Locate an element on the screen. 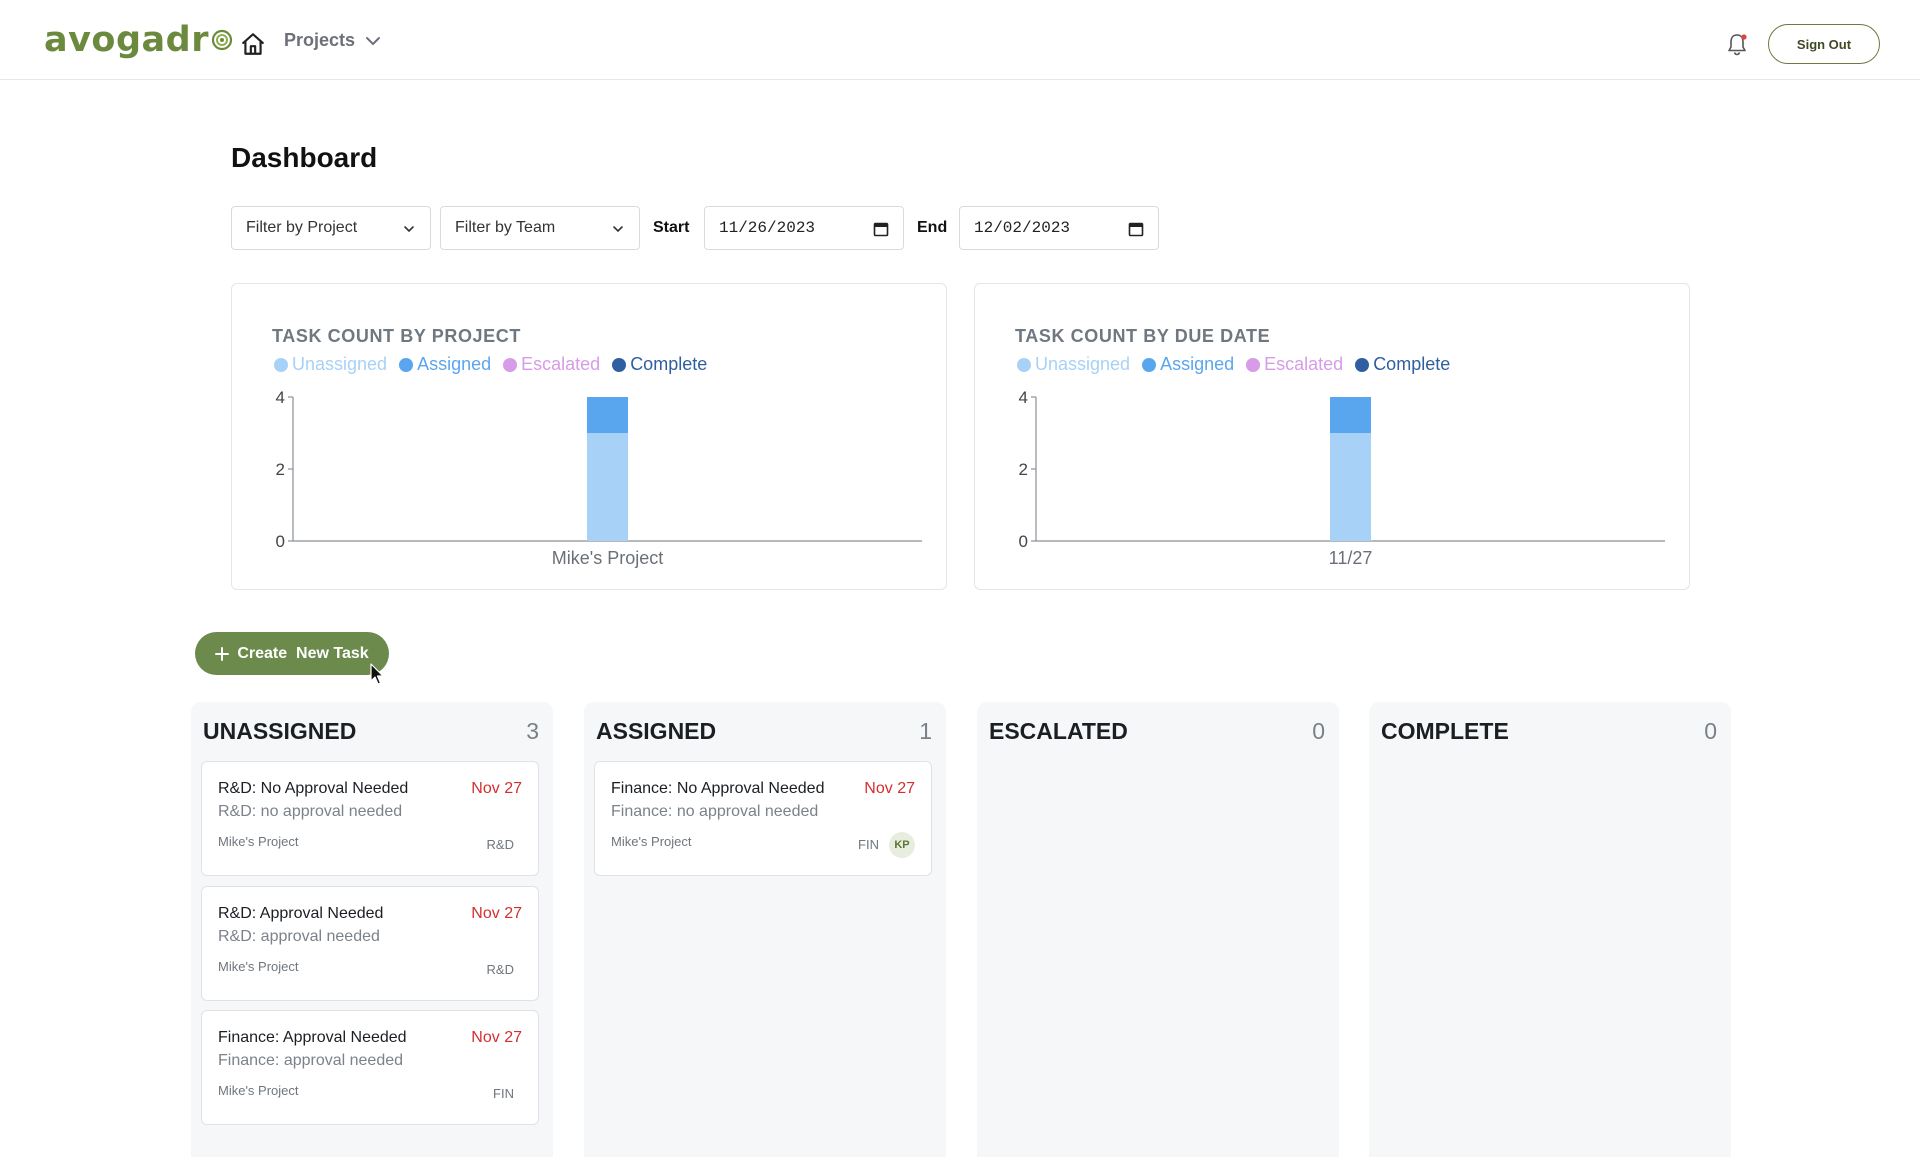  projects-label: Projects is located at coordinates (320, 40).